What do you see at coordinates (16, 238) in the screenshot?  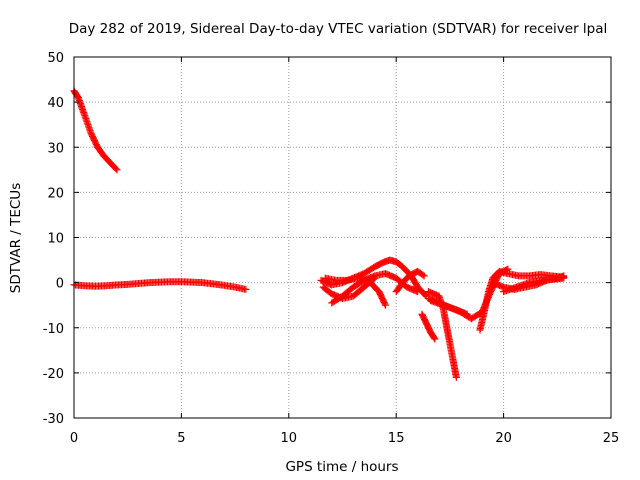 I see `y-axis-label: SDTVAR / TECUs` at bounding box center [16, 238].